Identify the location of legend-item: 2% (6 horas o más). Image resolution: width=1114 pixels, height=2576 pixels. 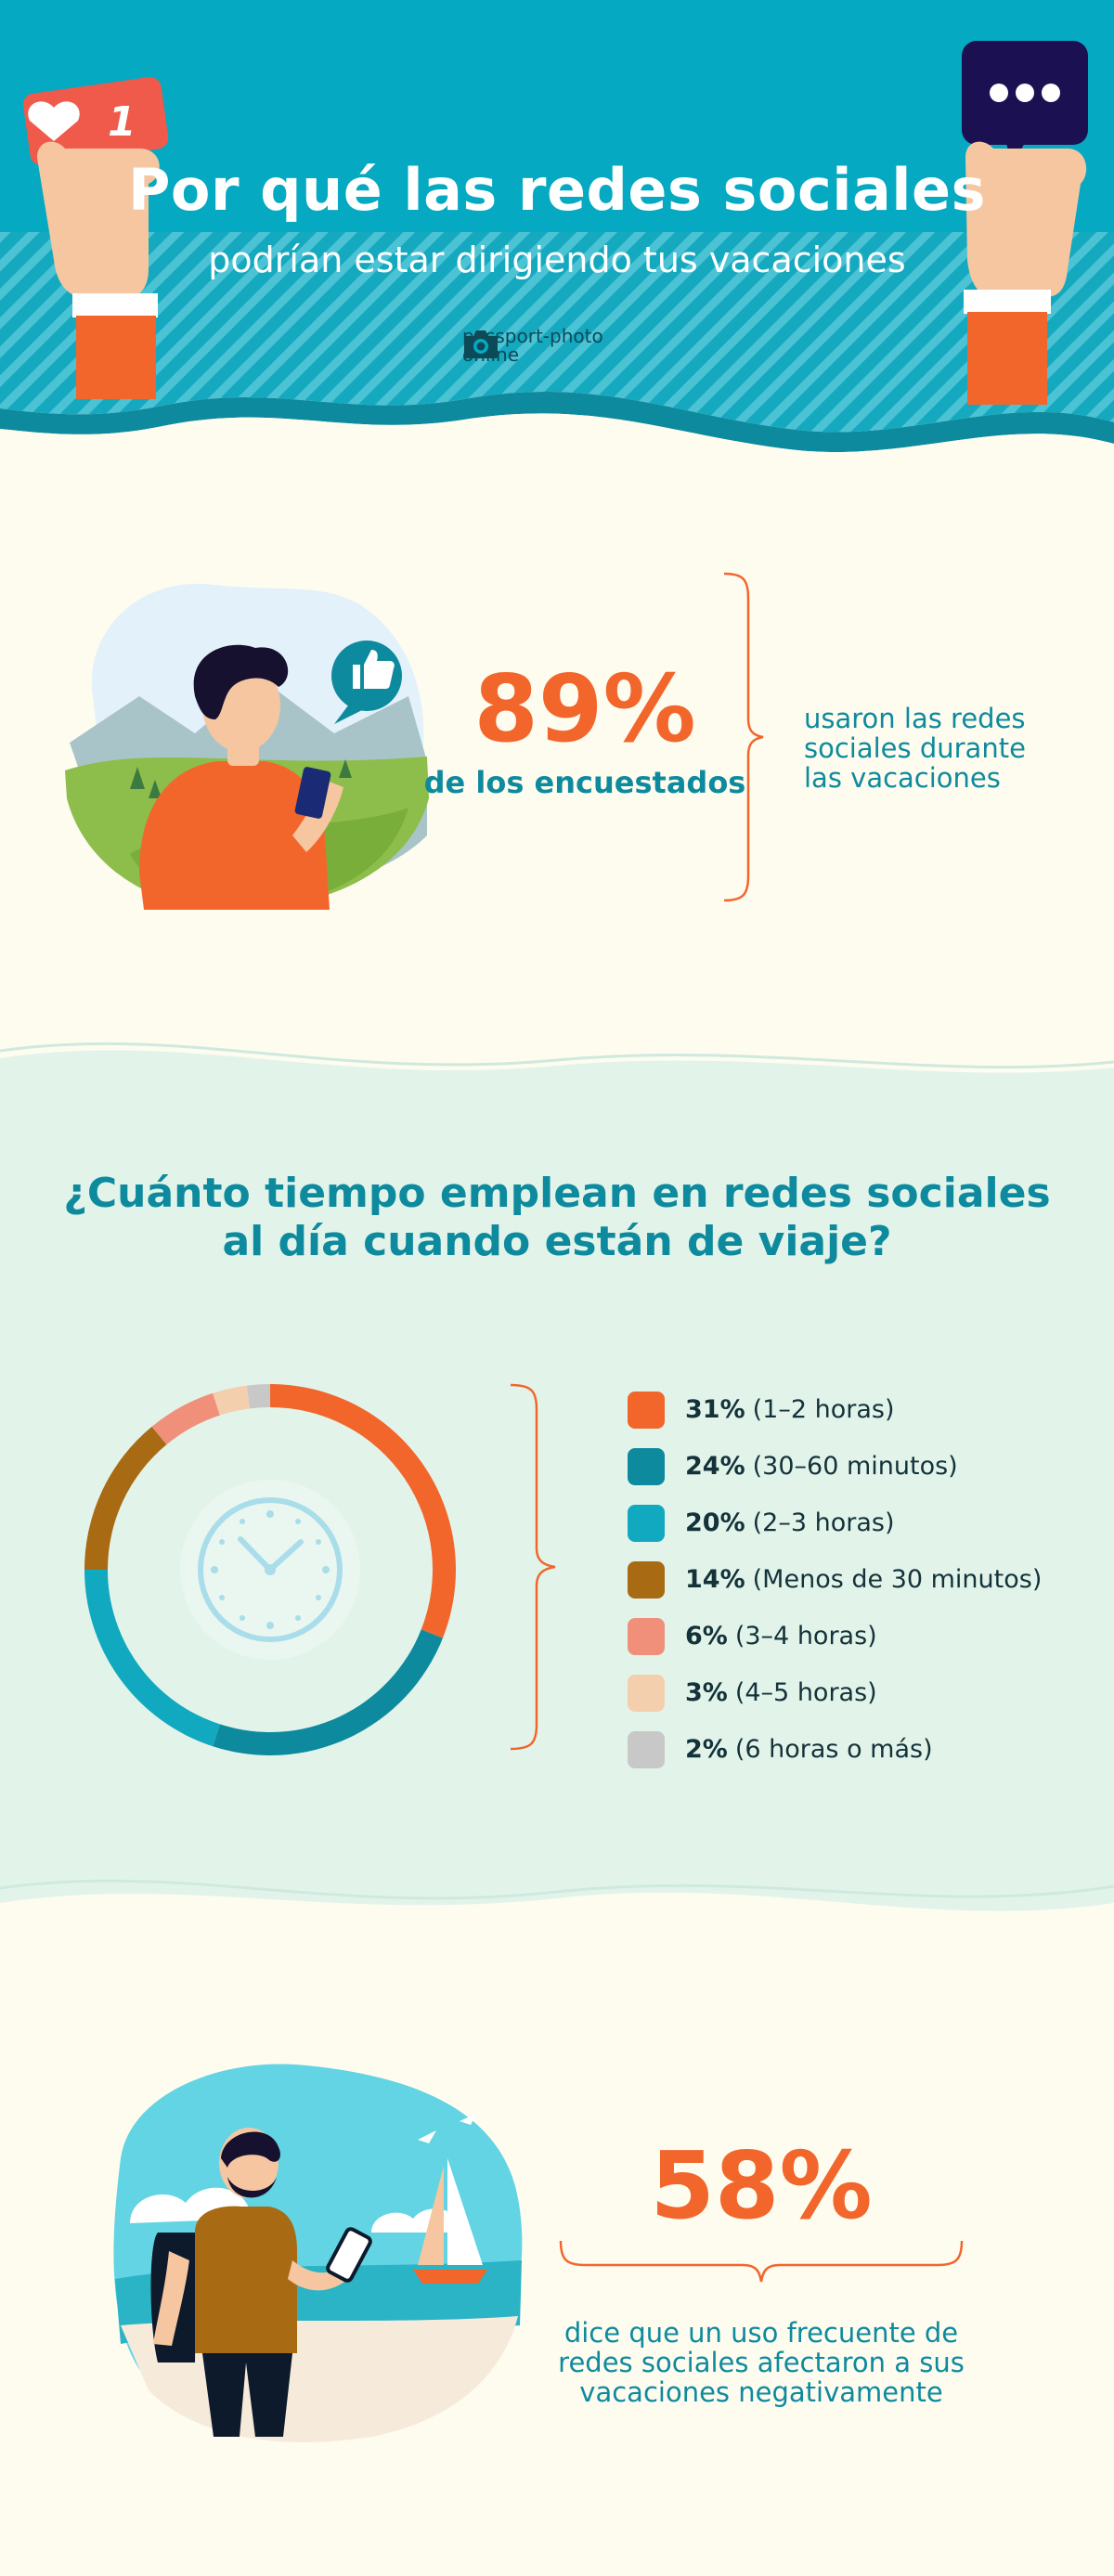
(869, 1749).